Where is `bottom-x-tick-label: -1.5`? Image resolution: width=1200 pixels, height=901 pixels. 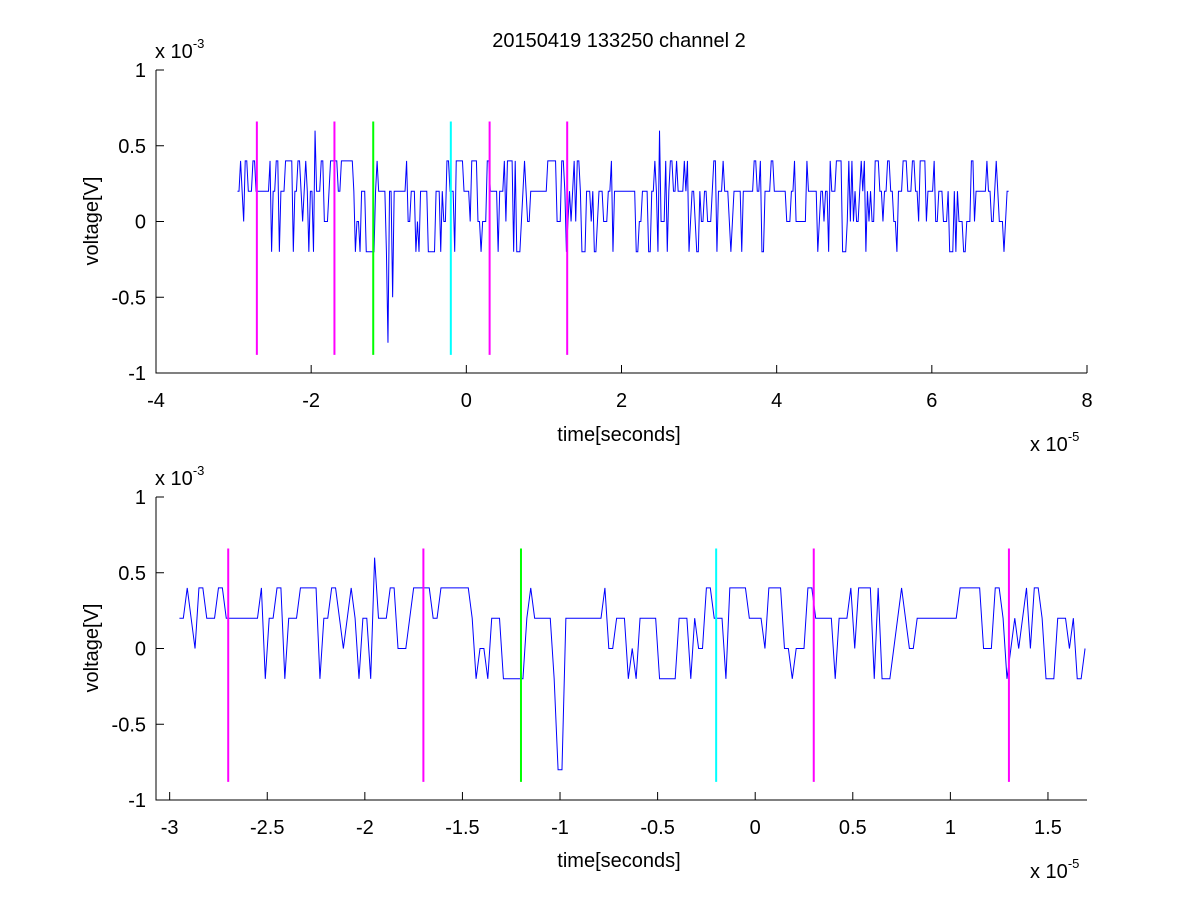 bottom-x-tick-label: -1.5 is located at coordinates (462, 828).